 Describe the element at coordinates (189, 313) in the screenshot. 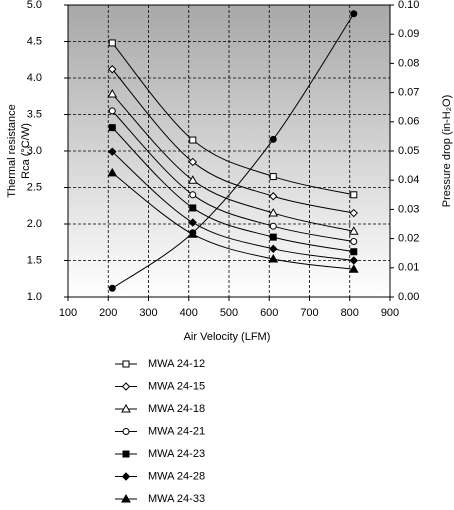

I see `x-tick-label: 400` at that location.